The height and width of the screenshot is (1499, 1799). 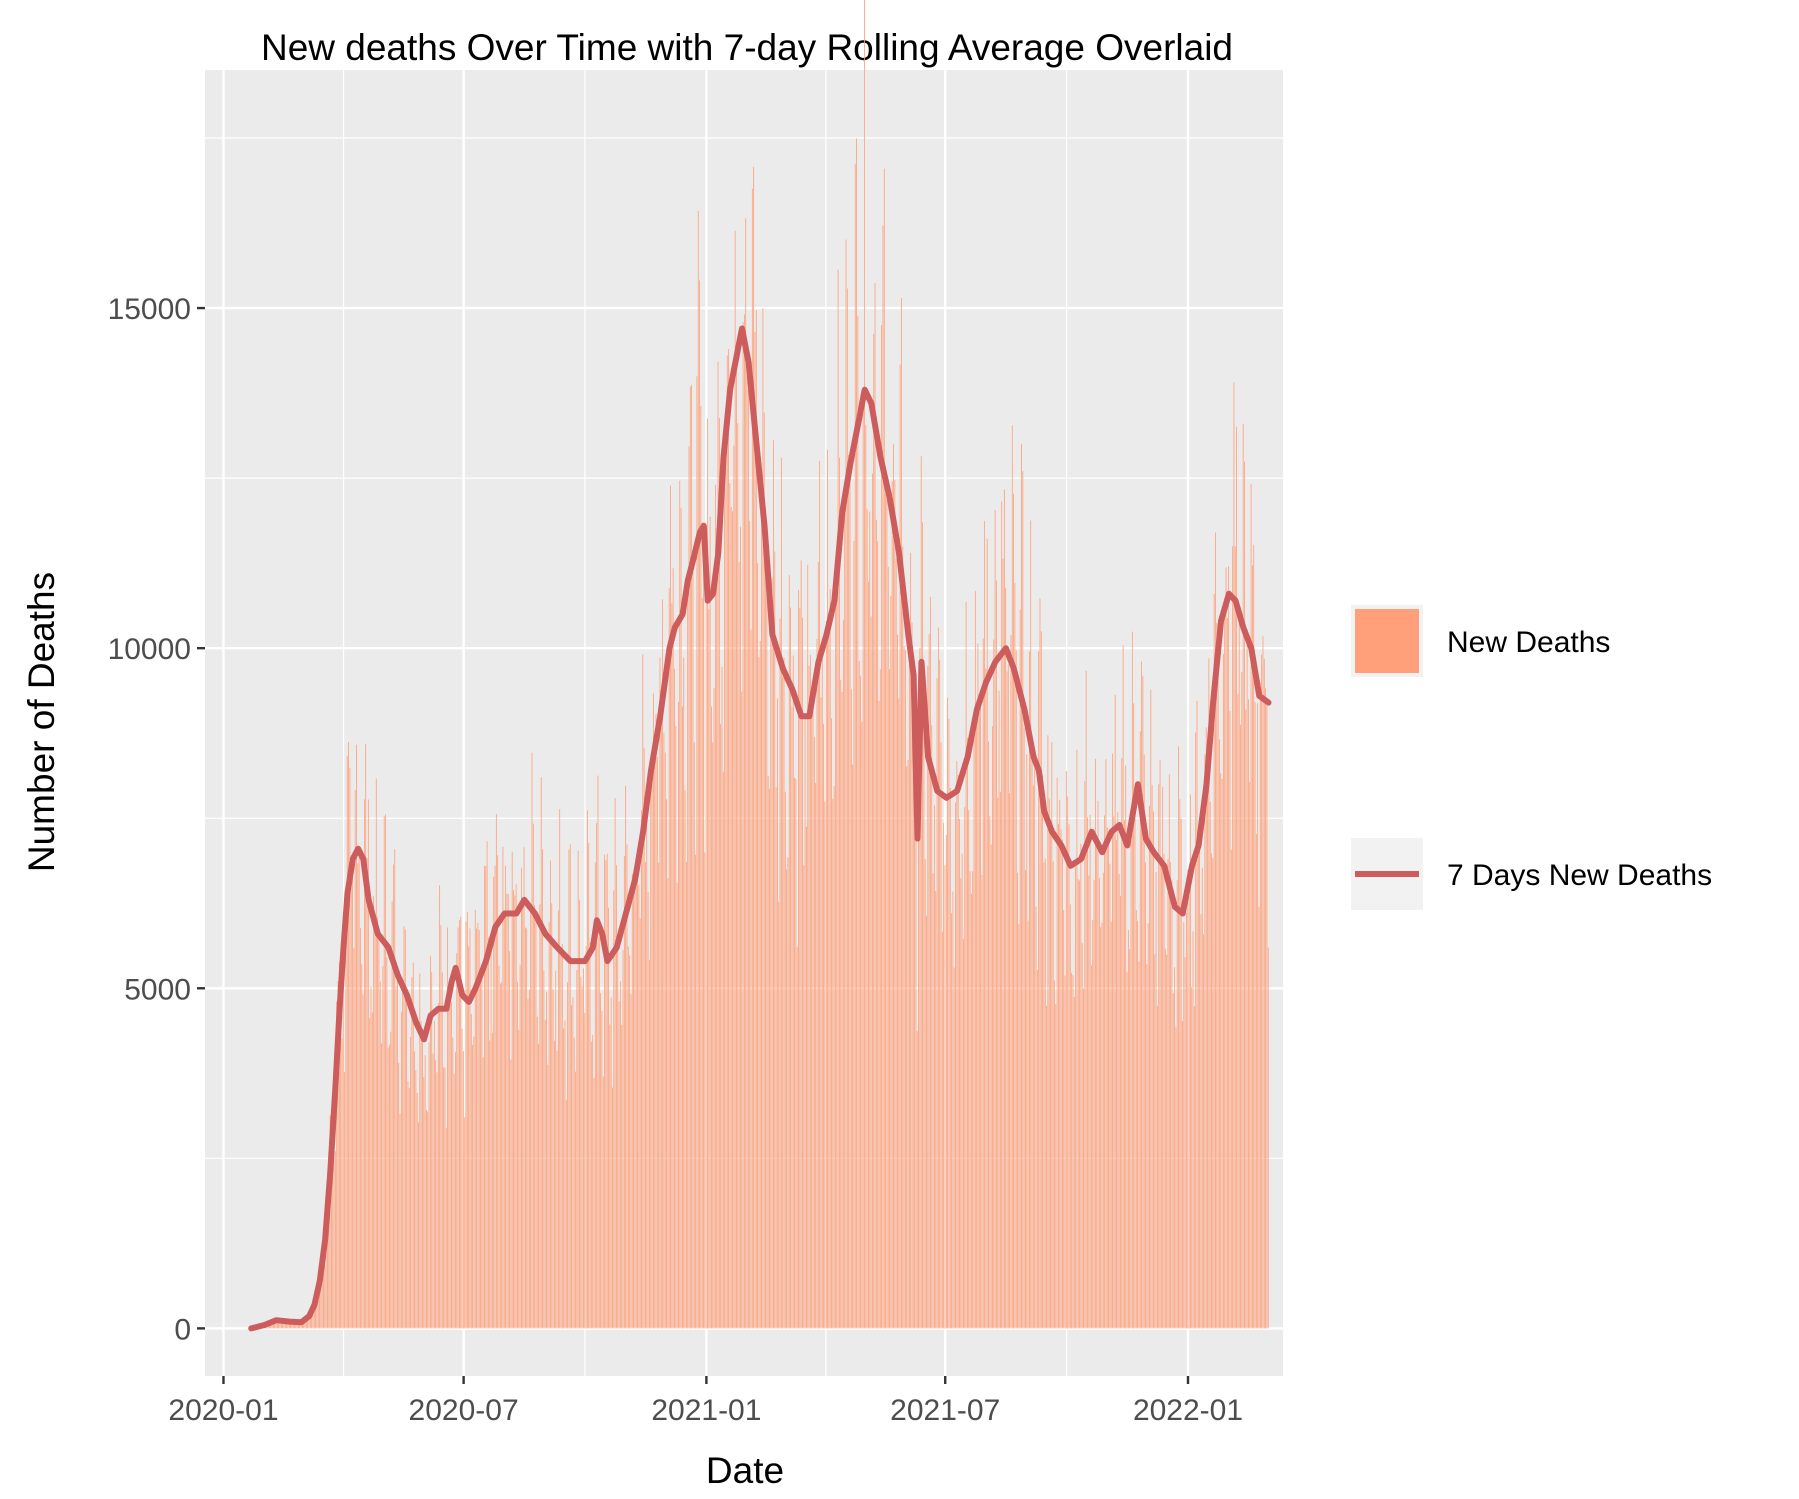 What do you see at coordinates (149, 649) in the screenshot?
I see `y-tick-label: 10000` at bounding box center [149, 649].